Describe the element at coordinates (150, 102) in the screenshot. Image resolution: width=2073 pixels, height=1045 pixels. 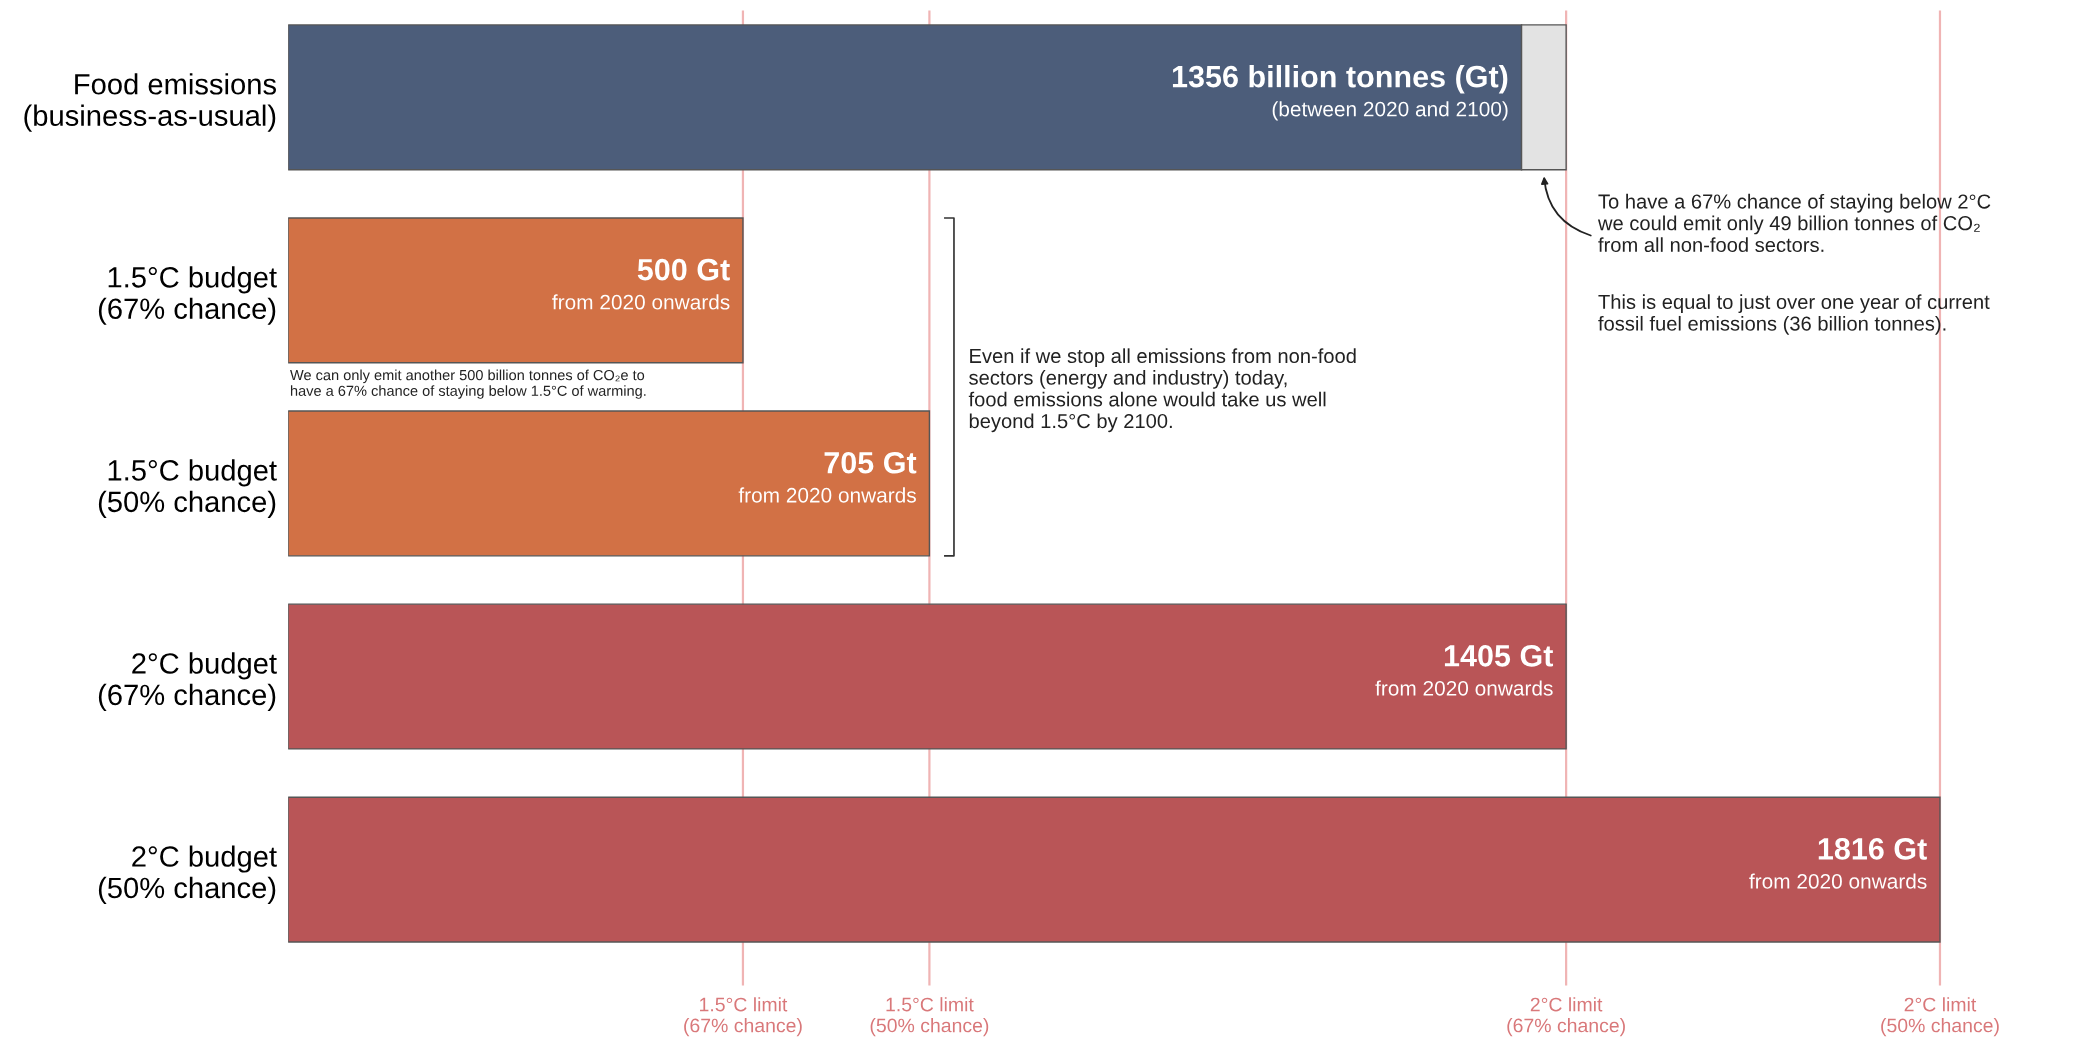
I see `y-tick-label: Food emissions (business-as-usual)` at that location.